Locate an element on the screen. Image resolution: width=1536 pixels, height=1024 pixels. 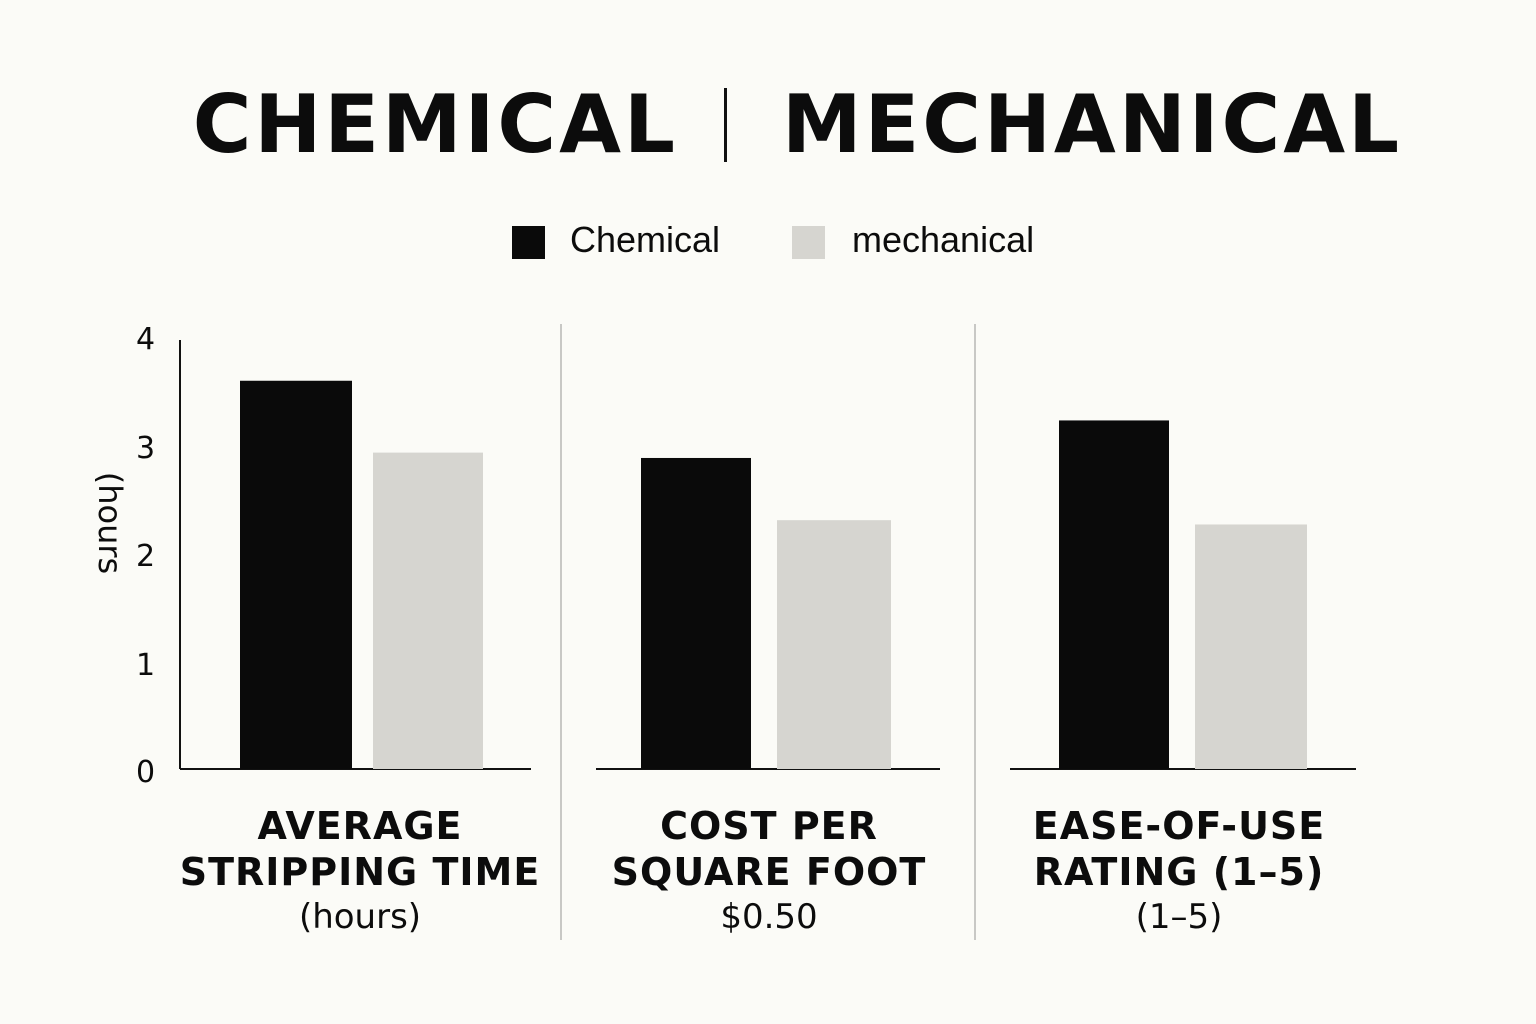
category-sublabel: $0.50 is located at coordinates (769, 917).